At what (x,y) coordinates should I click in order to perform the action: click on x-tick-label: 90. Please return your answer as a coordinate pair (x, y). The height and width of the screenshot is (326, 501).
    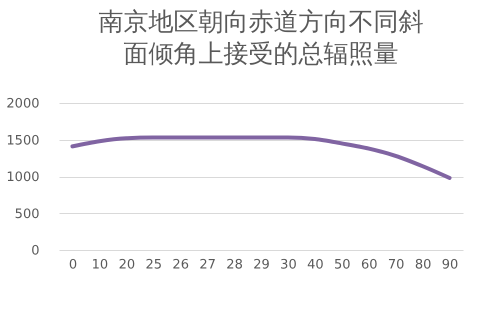
    Looking at the image, I should click on (450, 265).